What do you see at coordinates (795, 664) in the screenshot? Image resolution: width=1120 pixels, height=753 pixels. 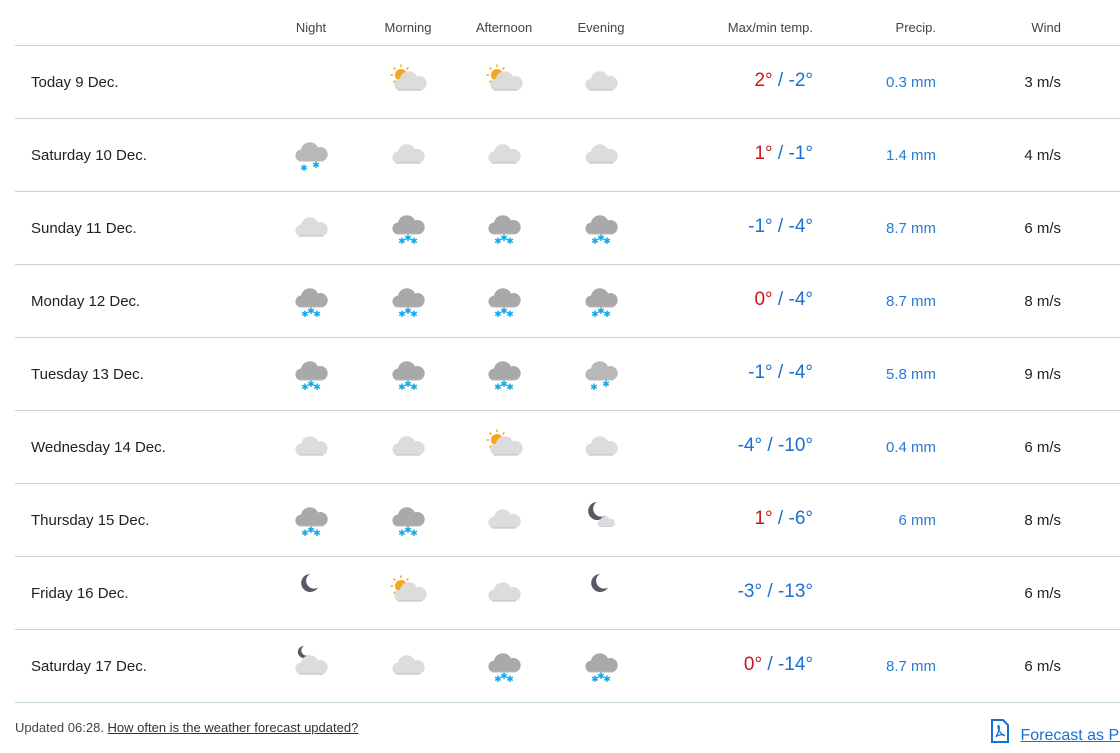 I see `min-temp: -14°` at bounding box center [795, 664].